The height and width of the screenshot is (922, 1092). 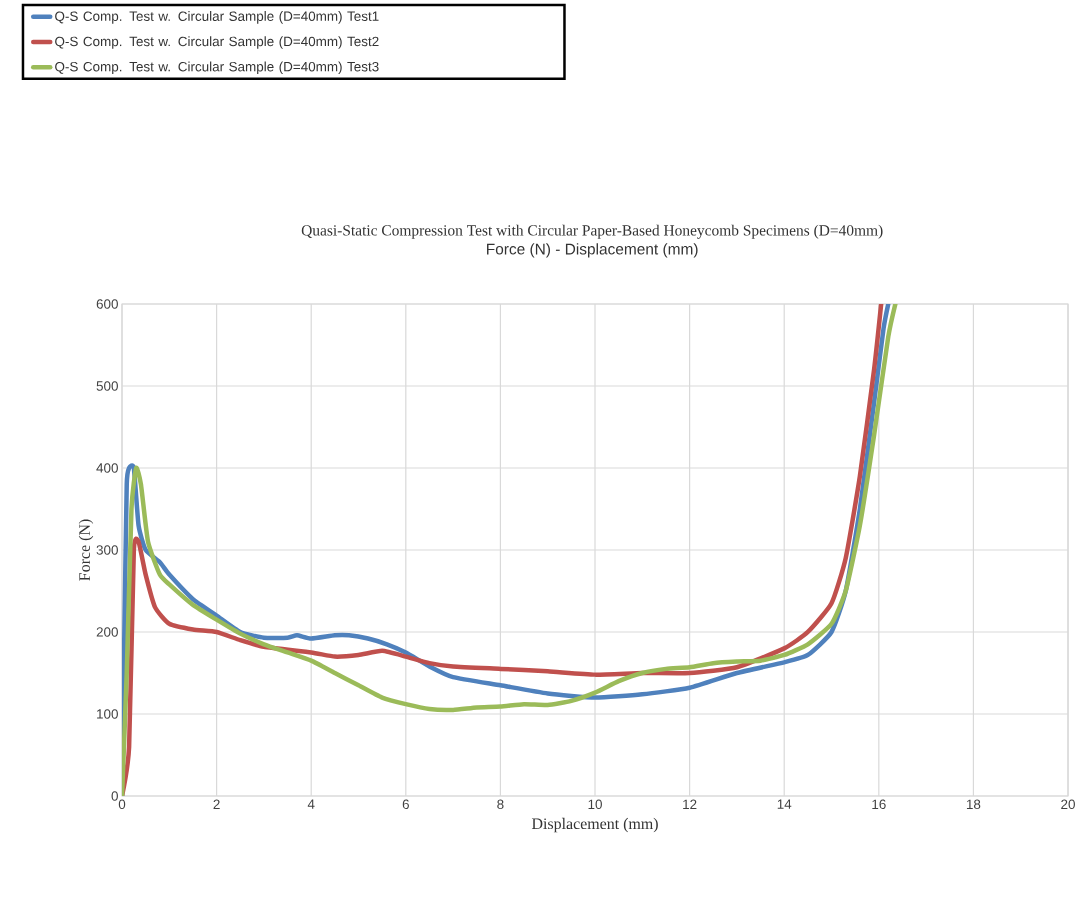 I want to click on y-tick-label: 0, so click(x=114, y=796).